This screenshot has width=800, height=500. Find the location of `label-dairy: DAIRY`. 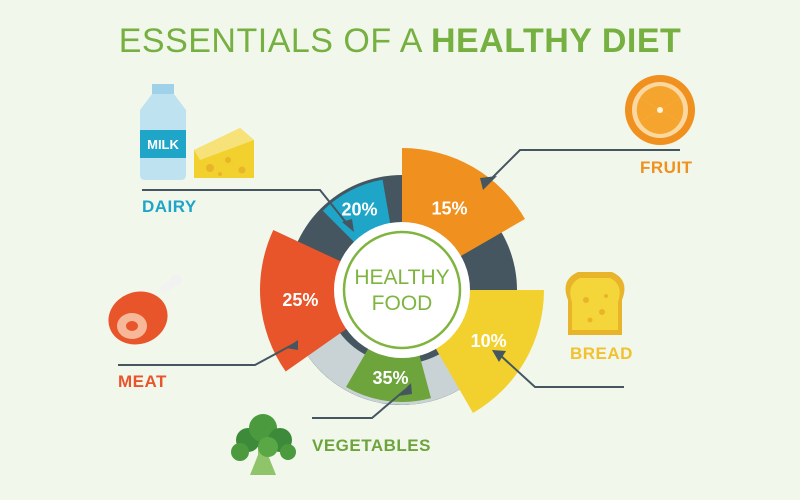

label-dairy: DAIRY is located at coordinates (169, 206).